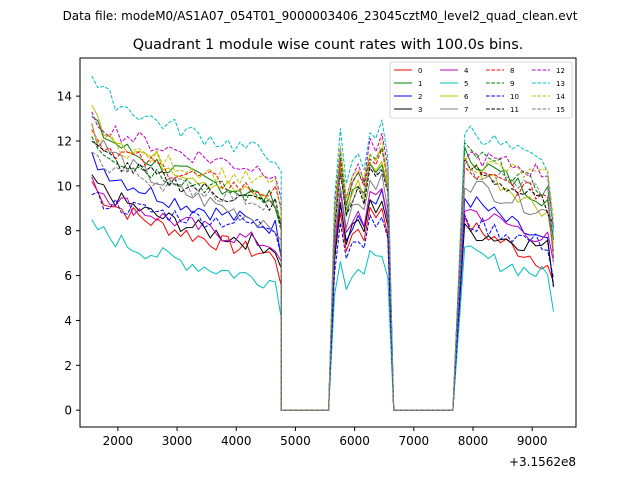 The image size is (640, 480). Describe the element at coordinates (560, 97) in the screenshot. I see `legend-label-14: 14` at that location.